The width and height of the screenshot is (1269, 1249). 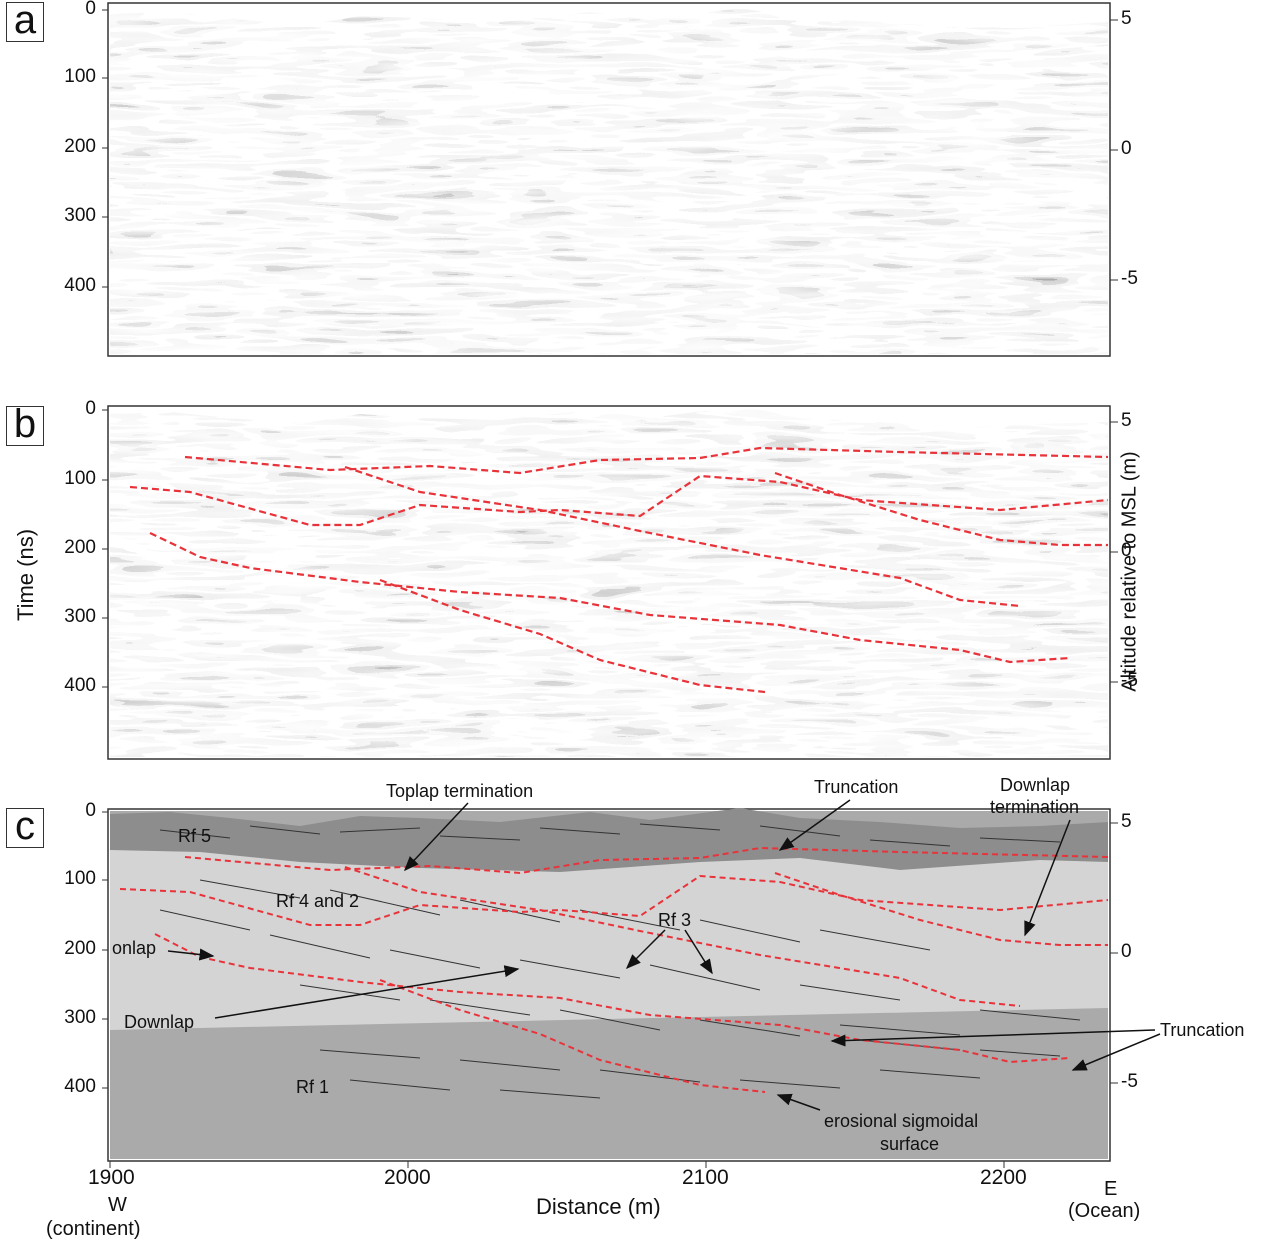 What do you see at coordinates (105, 549) in the screenshot?
I see `left-tick-marks` at bounding box center [105, 549].